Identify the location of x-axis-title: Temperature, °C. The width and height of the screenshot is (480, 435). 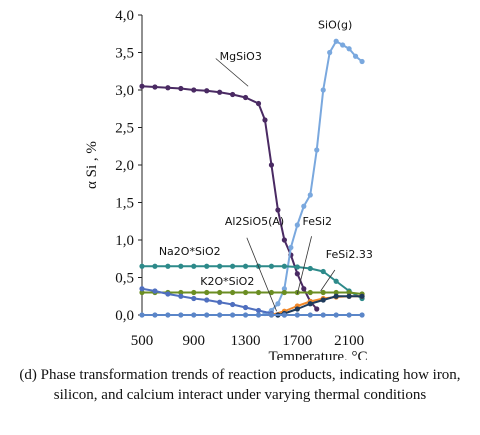
(317, 354).